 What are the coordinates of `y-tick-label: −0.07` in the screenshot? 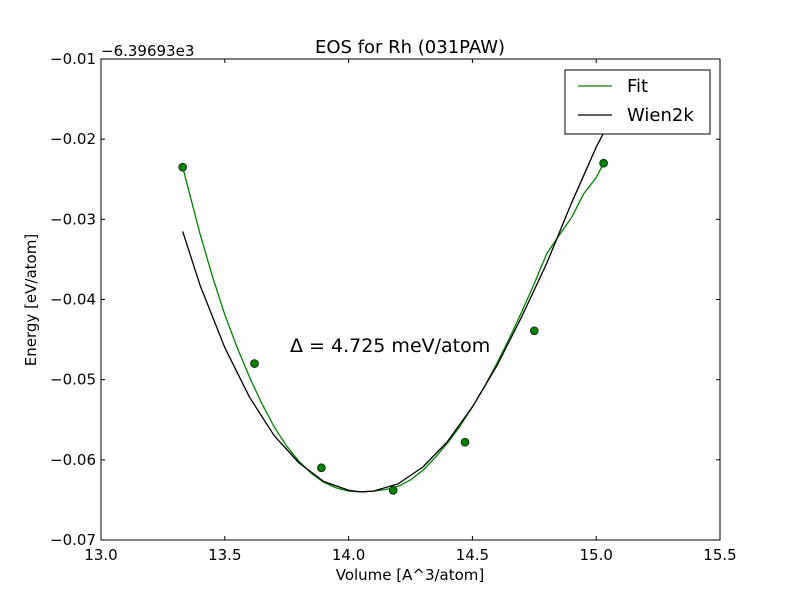 It's located at (73, 540).